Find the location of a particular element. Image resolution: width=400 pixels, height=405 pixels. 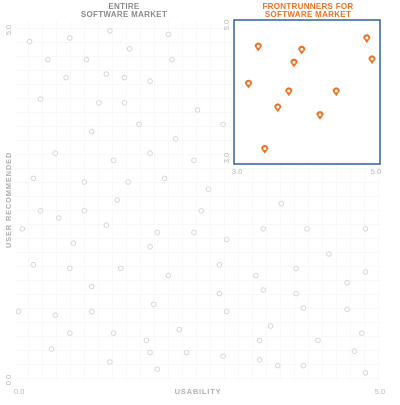

entire-market-title-line2: SOFTWARE MARKET is located at coordinates (124, 14).